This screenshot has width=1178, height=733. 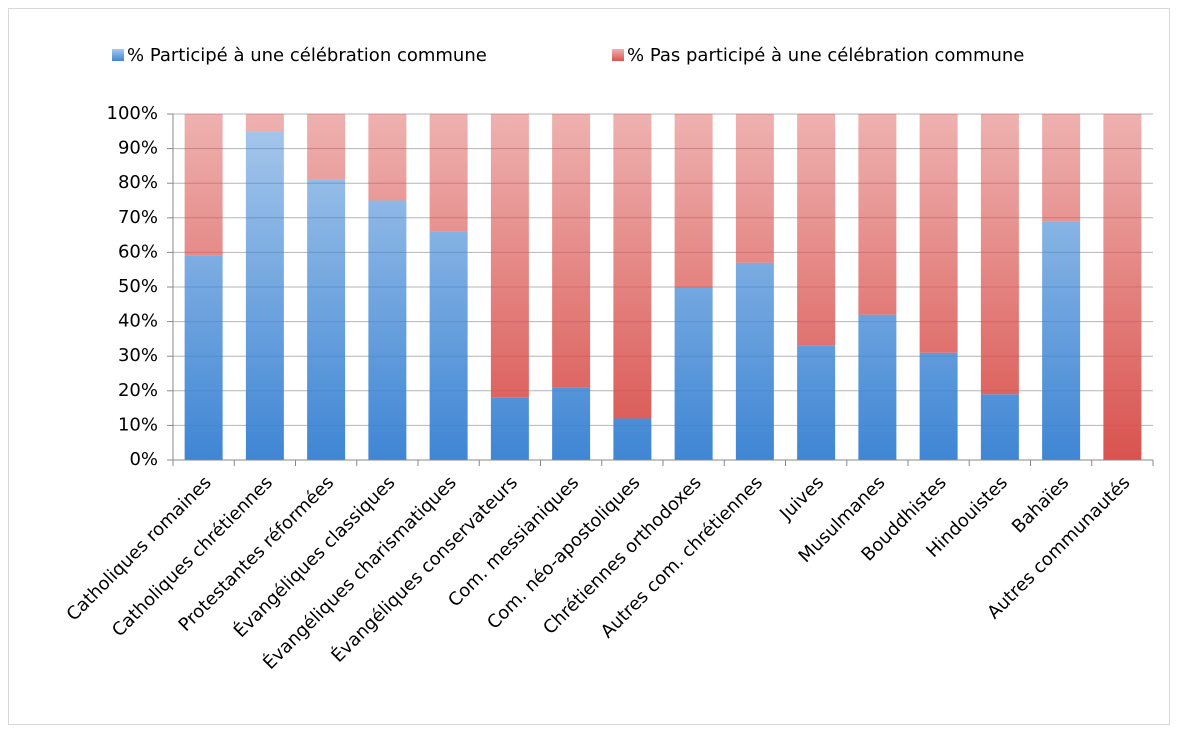 I want to click on y-tick-label: 100%, so click(x=132, y=113).